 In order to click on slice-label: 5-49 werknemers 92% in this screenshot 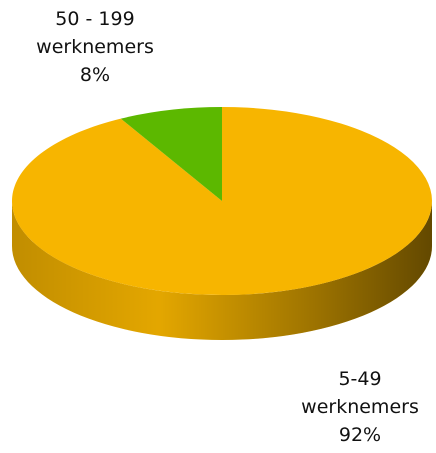, I will do `click(360, 407)`.